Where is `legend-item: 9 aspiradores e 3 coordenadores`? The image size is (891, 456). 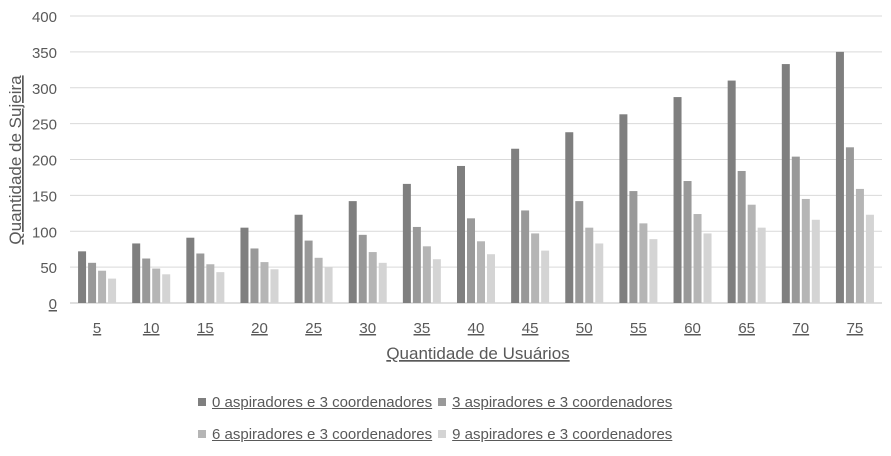 legend-item: 9 aspiradores e 3 coordenadores is located at coordinates (555, 434).